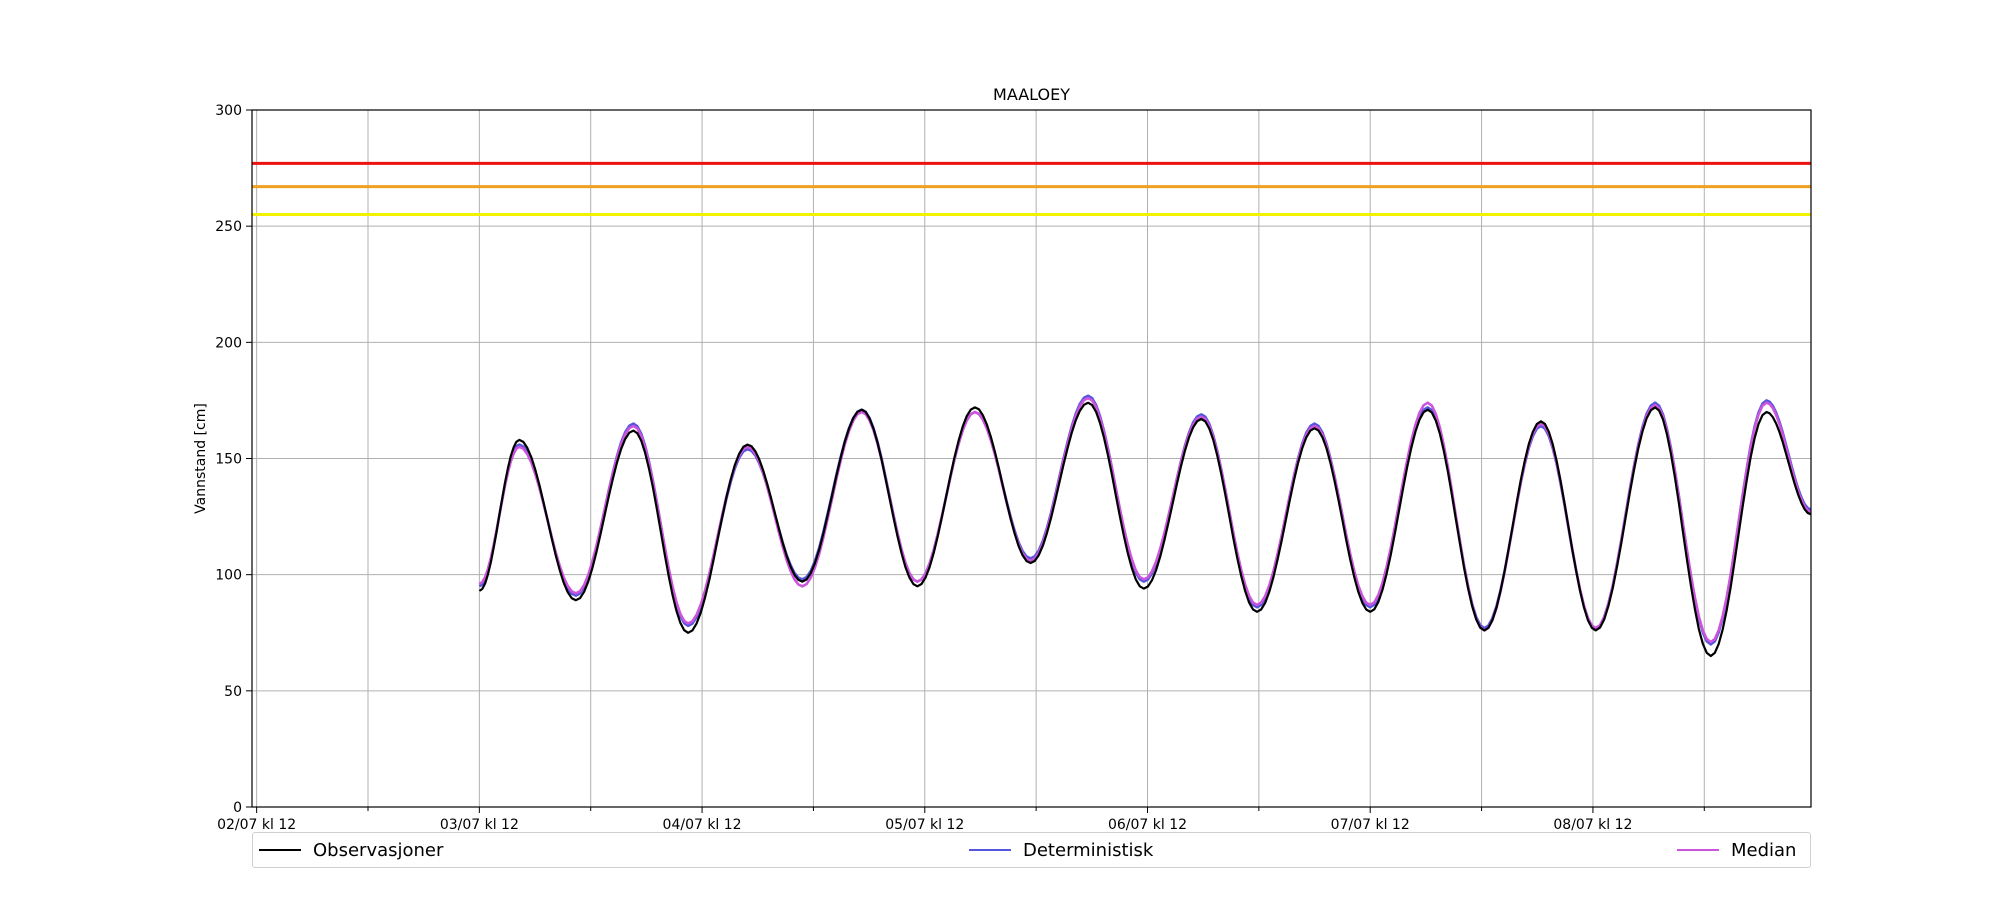  What do you see at coordinates (924, 825) in the screenshot?
I see `x-tick-label: 05/07 kl 12` at bounding box center [924, 825].